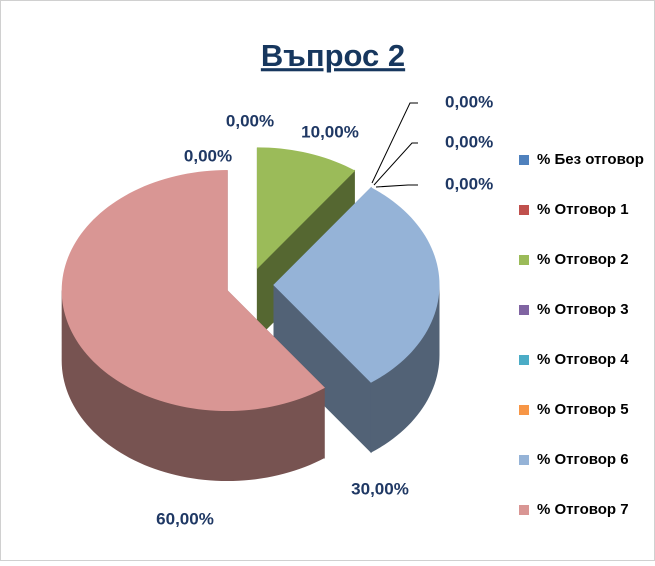 The image size is (655, 566). I want to click on legend-label: % Отговор 3, so click(583, 309).